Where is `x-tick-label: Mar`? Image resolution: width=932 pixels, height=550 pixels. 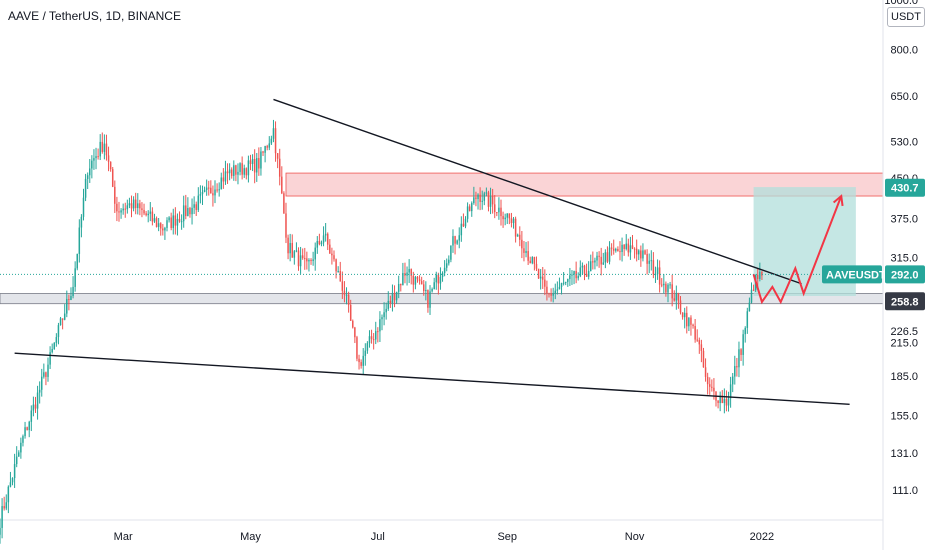
x-tick-label: Mar is located at coordinates (123, 537).